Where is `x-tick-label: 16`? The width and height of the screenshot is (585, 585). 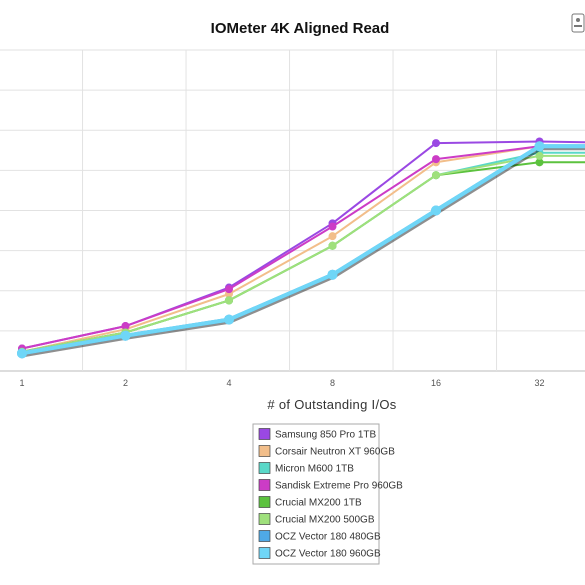 x-tick-label: 16 is located at coordinates (436, 383).